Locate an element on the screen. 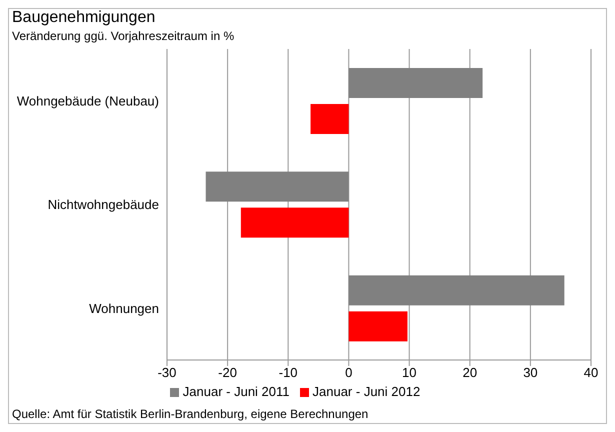 Image resolution: width=615 pixels, height=432 pixels. legend-label: Januar - Juni 2011 is located at coordinates (236, 391).